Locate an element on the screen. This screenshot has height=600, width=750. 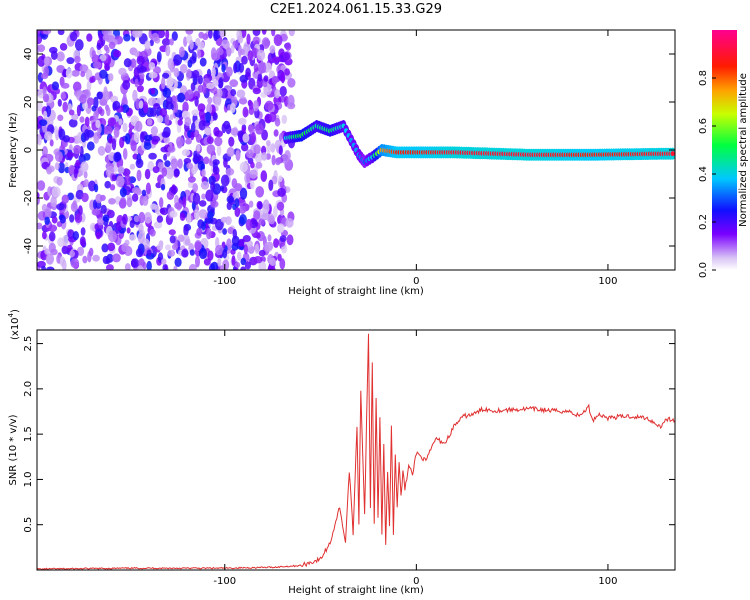
y-tick-label: 1.5 is located at coordinates (28, 434).